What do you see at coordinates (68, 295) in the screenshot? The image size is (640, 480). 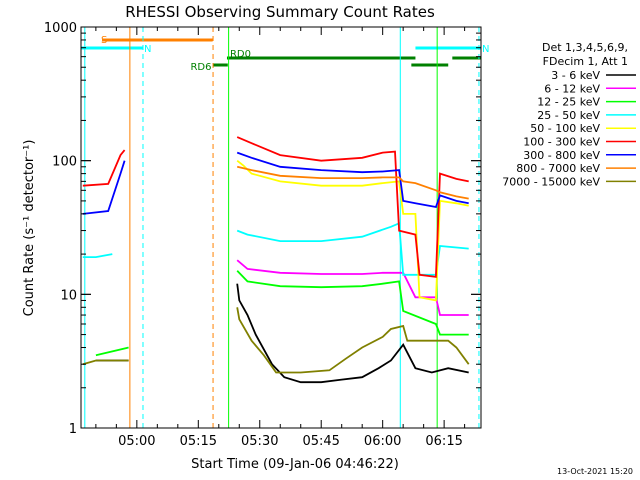 I see `y-tick-label: 10` at bounding box center [68, 295].